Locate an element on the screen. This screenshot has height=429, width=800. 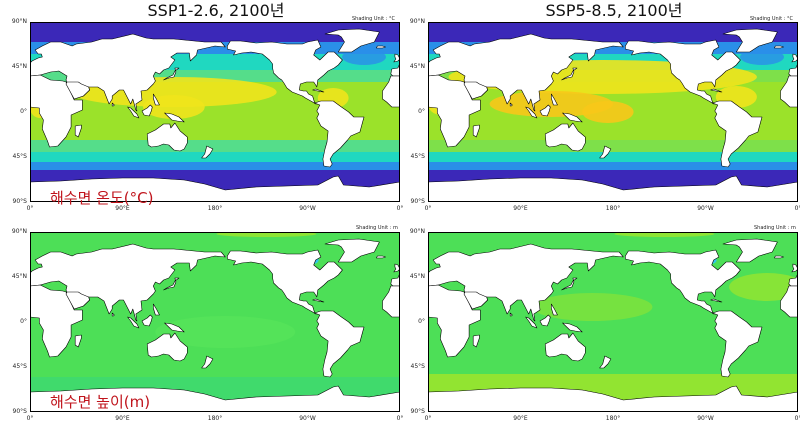
p-tr-band-southern is located at coordinates (613, 166).